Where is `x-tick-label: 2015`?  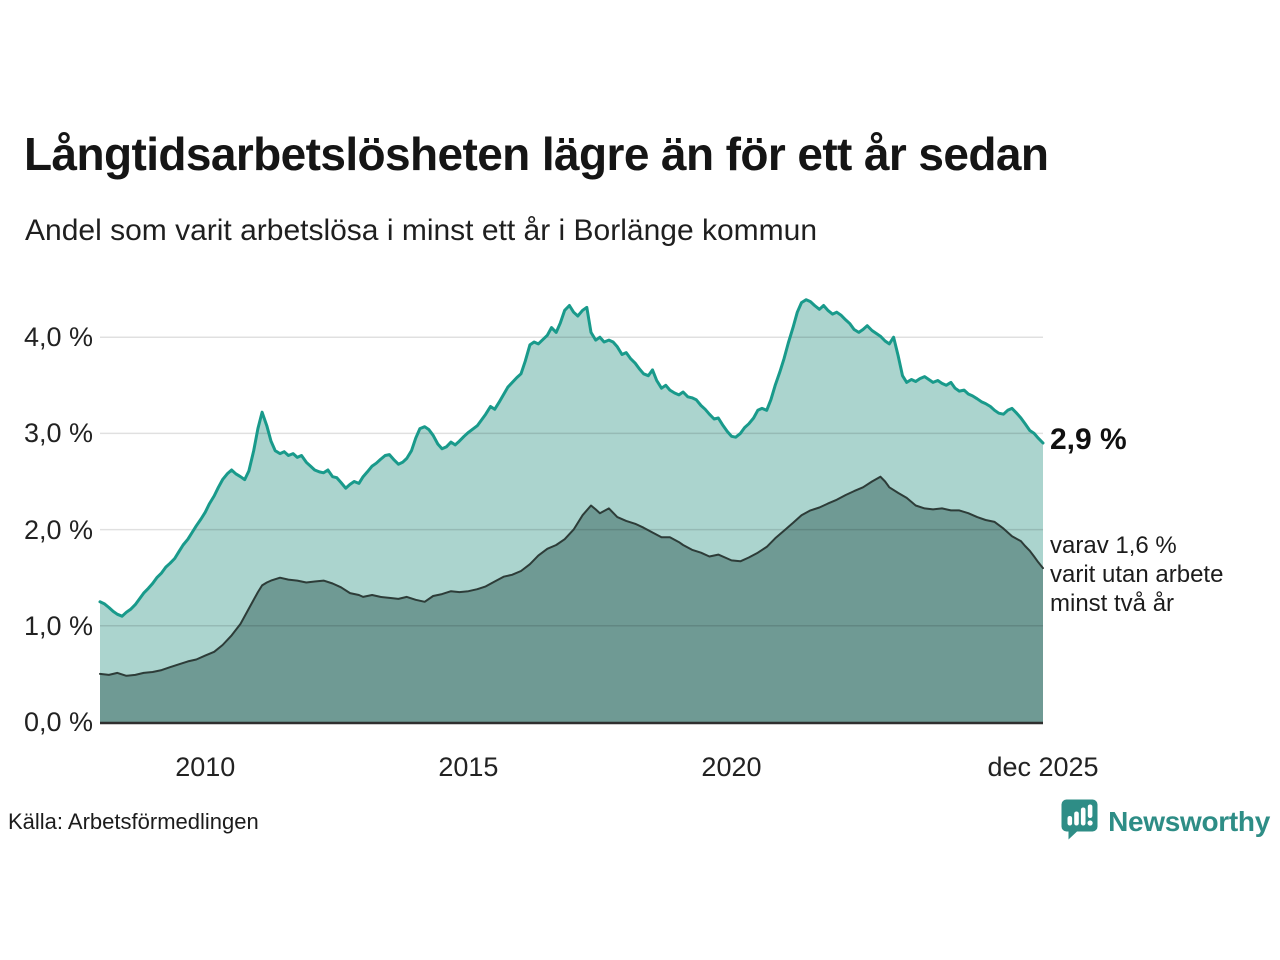
x-tick-label: 2015 is located at coordinates (468, 767).